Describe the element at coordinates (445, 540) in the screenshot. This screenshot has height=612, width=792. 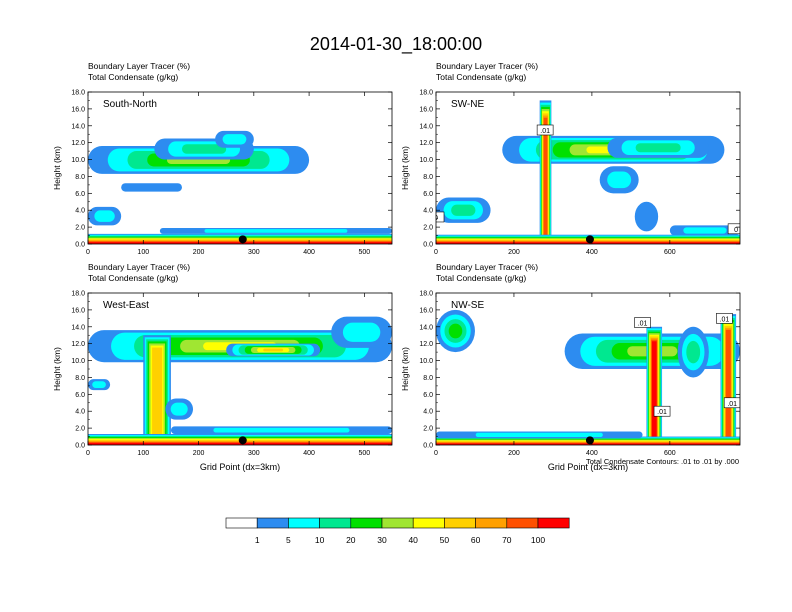
I see `colorbar-label: 50` at that location.